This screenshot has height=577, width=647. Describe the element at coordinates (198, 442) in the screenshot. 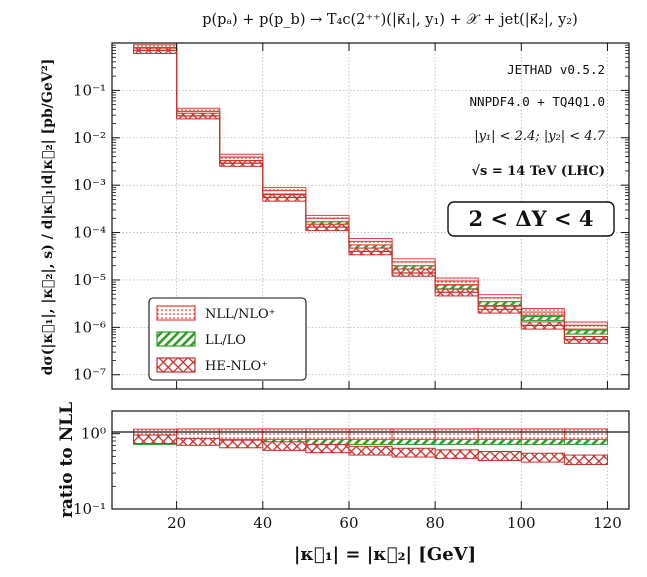

I see `ratio-band-he-nlo--bin-1` at that location.